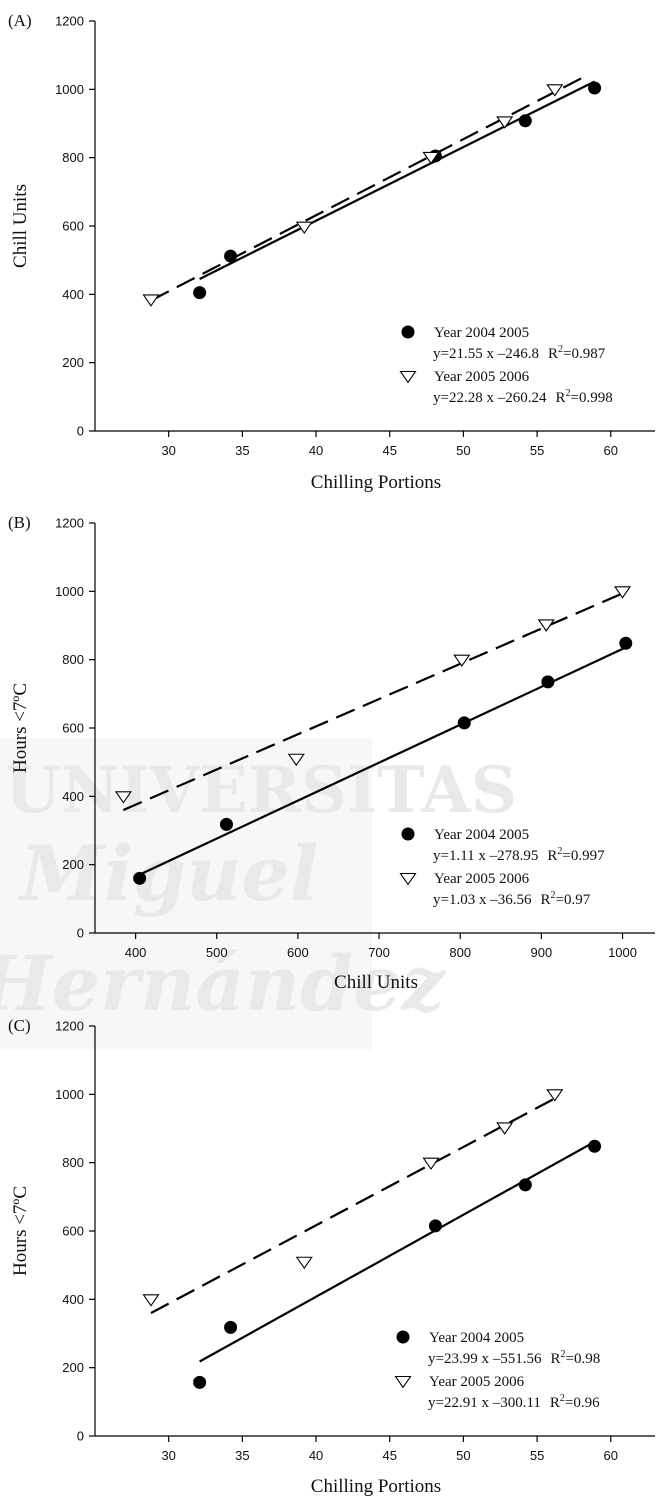 This screenshot has width=661, height=1497. What do you see at coordinates (584, 354) in the screenshot?
I see `r-squared-value: =0.987` at bounding box center [584, 354].